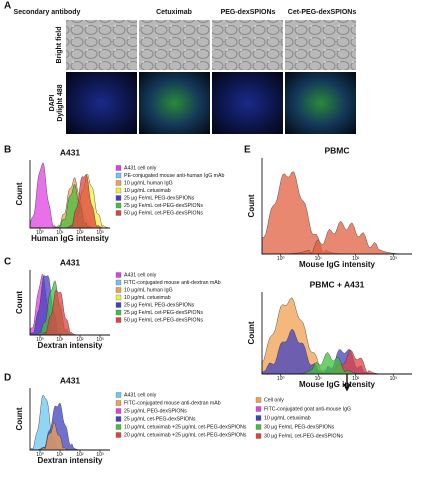  Describe the element at coordinates (248, 12) in the screenshot. I see `column-header: PEG-dexSPIONs` at that location.